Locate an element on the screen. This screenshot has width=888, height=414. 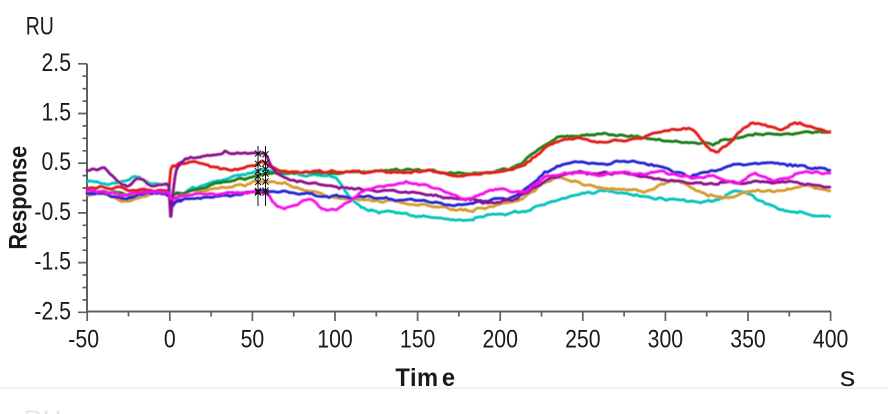
svg-text: 350 is located at coordinates (747, 339).